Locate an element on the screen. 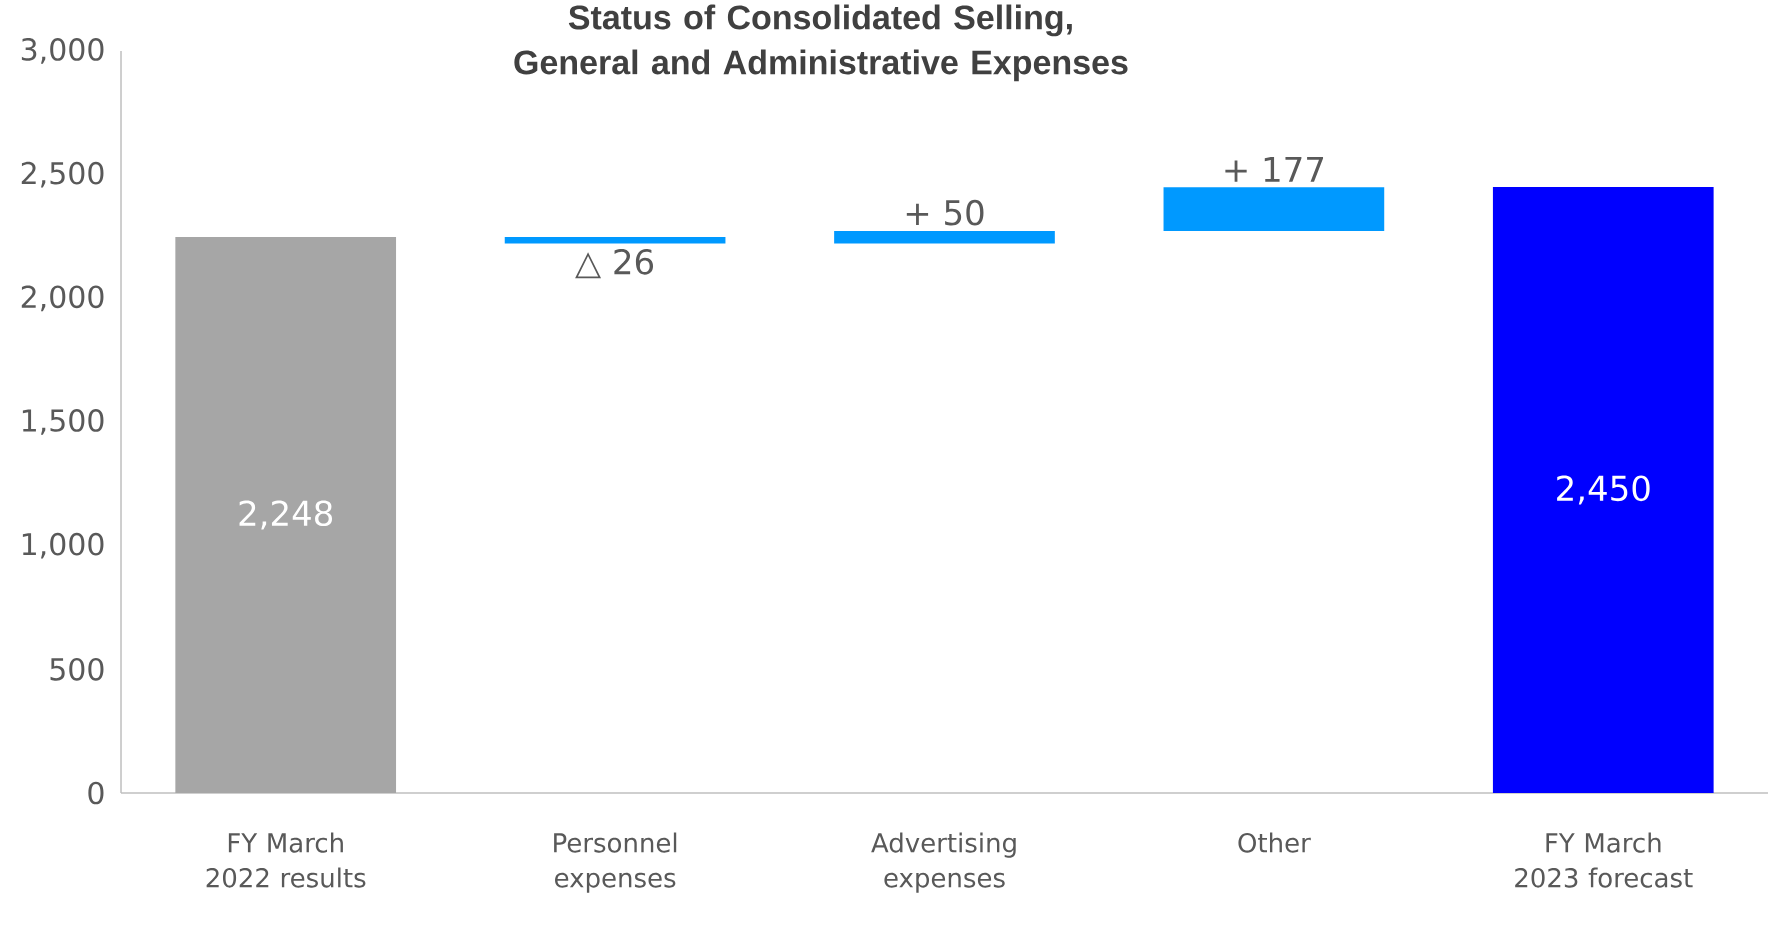 The width and height of the screenshot is (1769, 944). data-label: △ 26 is located at coordinates (614, 263).